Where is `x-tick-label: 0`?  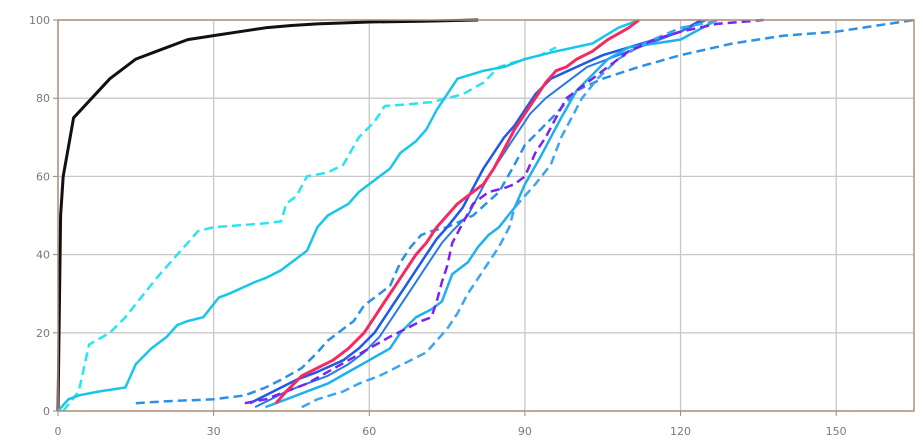 x-tick-label: 0 is located at coordinates (58, 431).